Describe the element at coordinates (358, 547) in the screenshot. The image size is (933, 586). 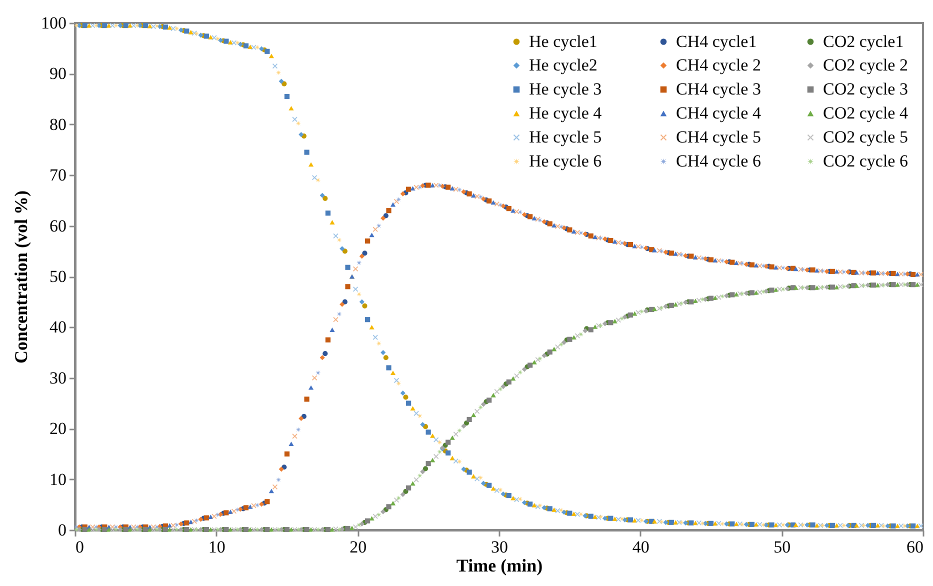
I see `x-tick-label: 20` at that location.